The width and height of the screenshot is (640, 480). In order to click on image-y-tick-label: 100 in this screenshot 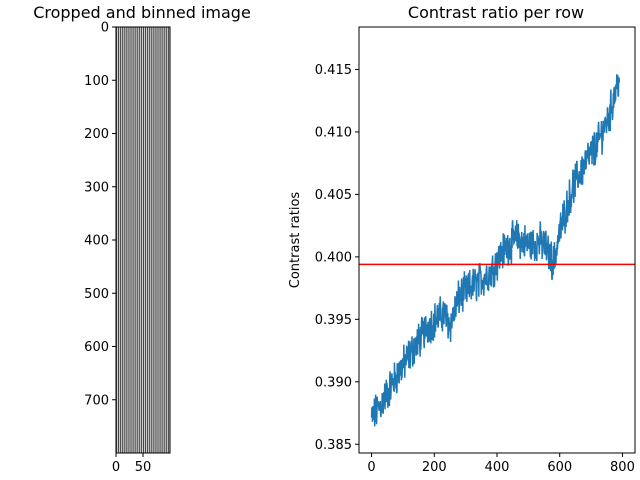, I will do `click(96, 81)`.